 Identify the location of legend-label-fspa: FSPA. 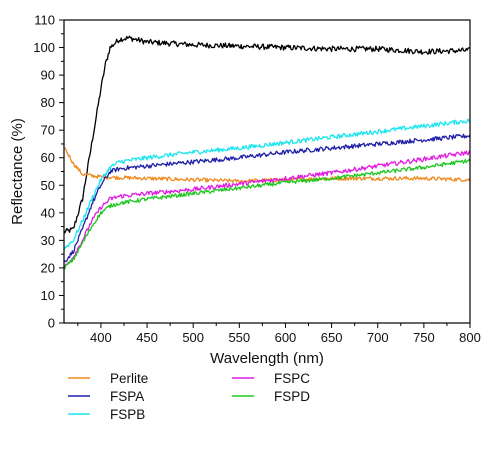
(127, 396).